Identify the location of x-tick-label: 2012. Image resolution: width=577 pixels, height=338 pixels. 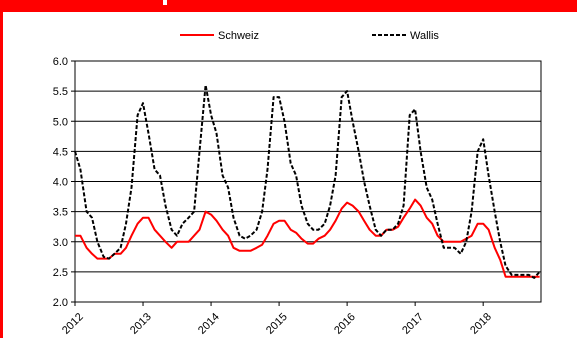
(73, 324).